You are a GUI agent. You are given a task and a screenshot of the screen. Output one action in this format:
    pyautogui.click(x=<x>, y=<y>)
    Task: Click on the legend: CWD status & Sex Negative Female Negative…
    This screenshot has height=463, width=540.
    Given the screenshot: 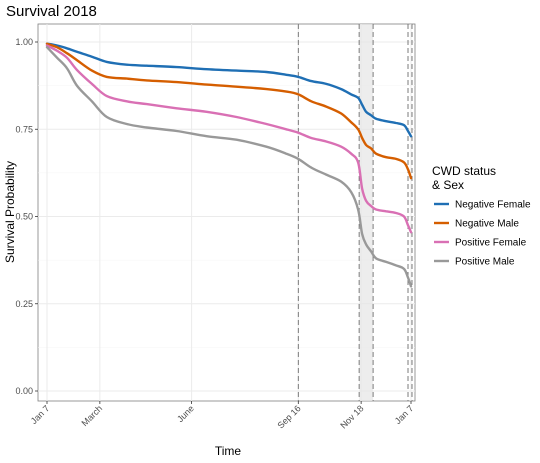 What is the action you would take?
    pyautogui.click(x=481, y=216)
    